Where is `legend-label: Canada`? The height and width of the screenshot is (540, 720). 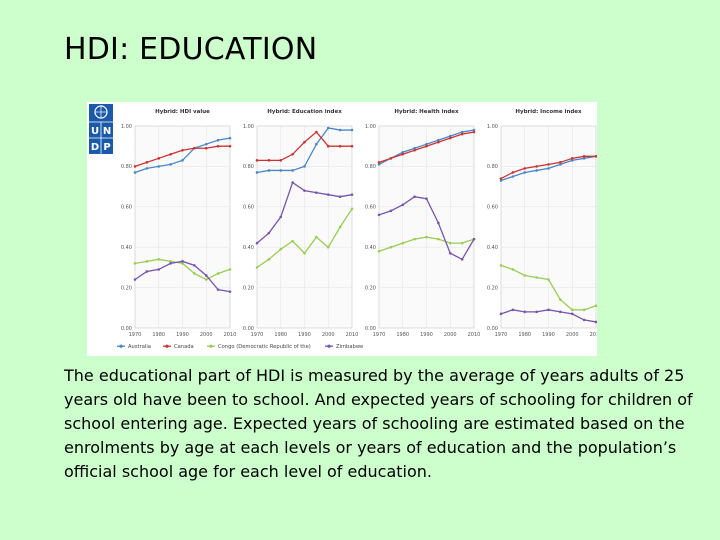
legend-label: Canada is located at coordinates (184, 347).